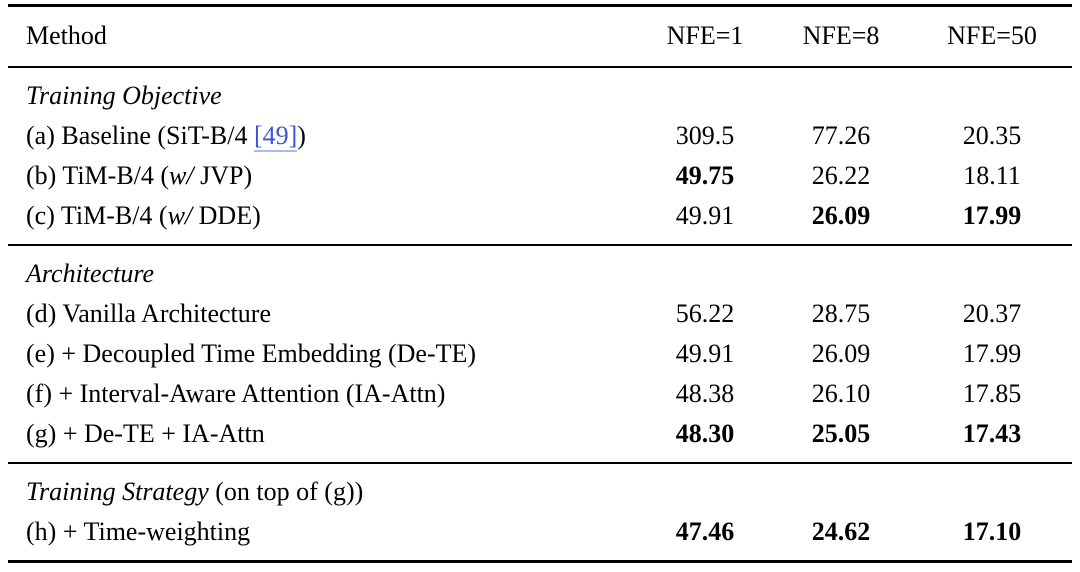 The height and width of the screenshot is (572, 1080). Describe the element at coordinates (992, 135) in the screenshot. I see `value-cell: 20.35` at that location.